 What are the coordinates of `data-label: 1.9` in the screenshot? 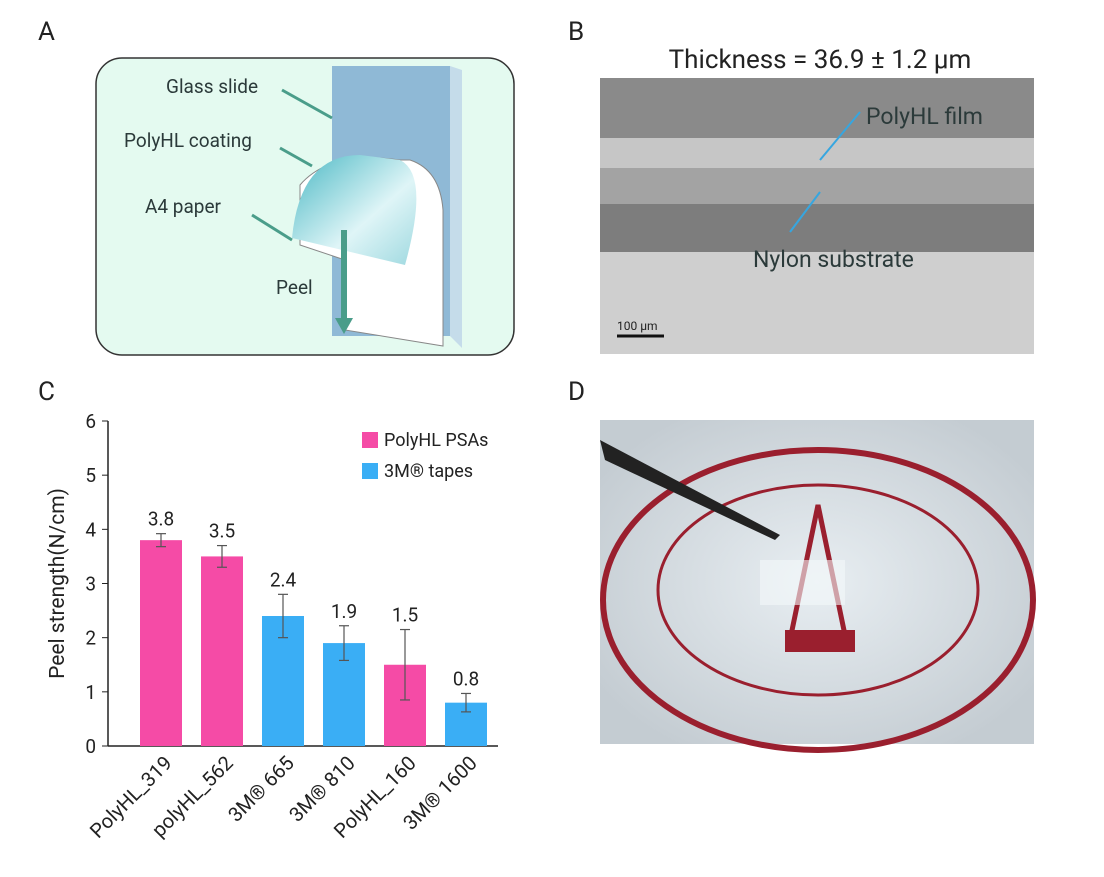 It's located at (344, 611).